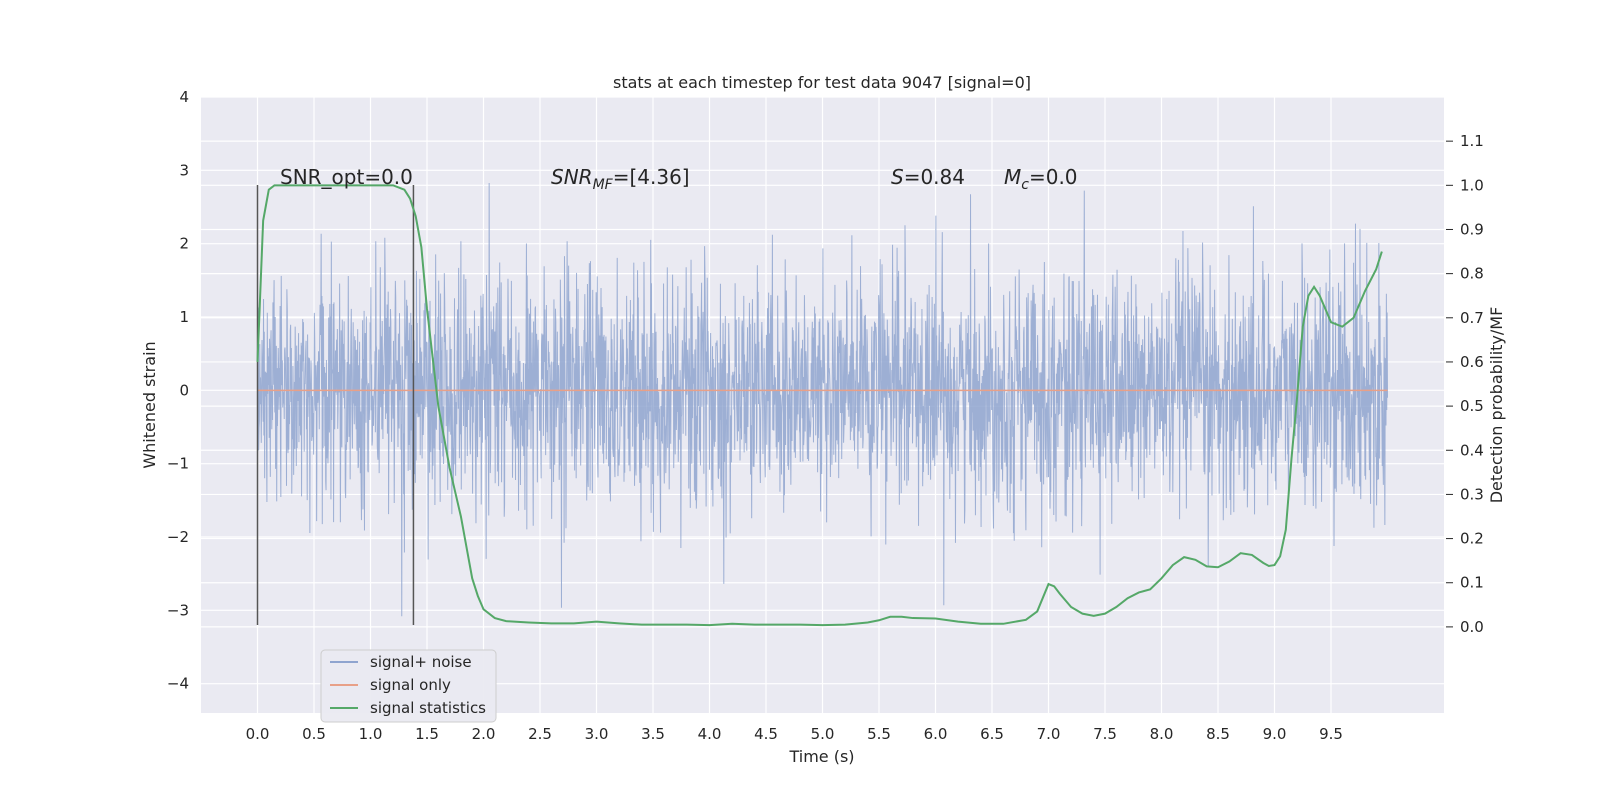  I want to click on y-tick-label: −2, so click(178, 537).